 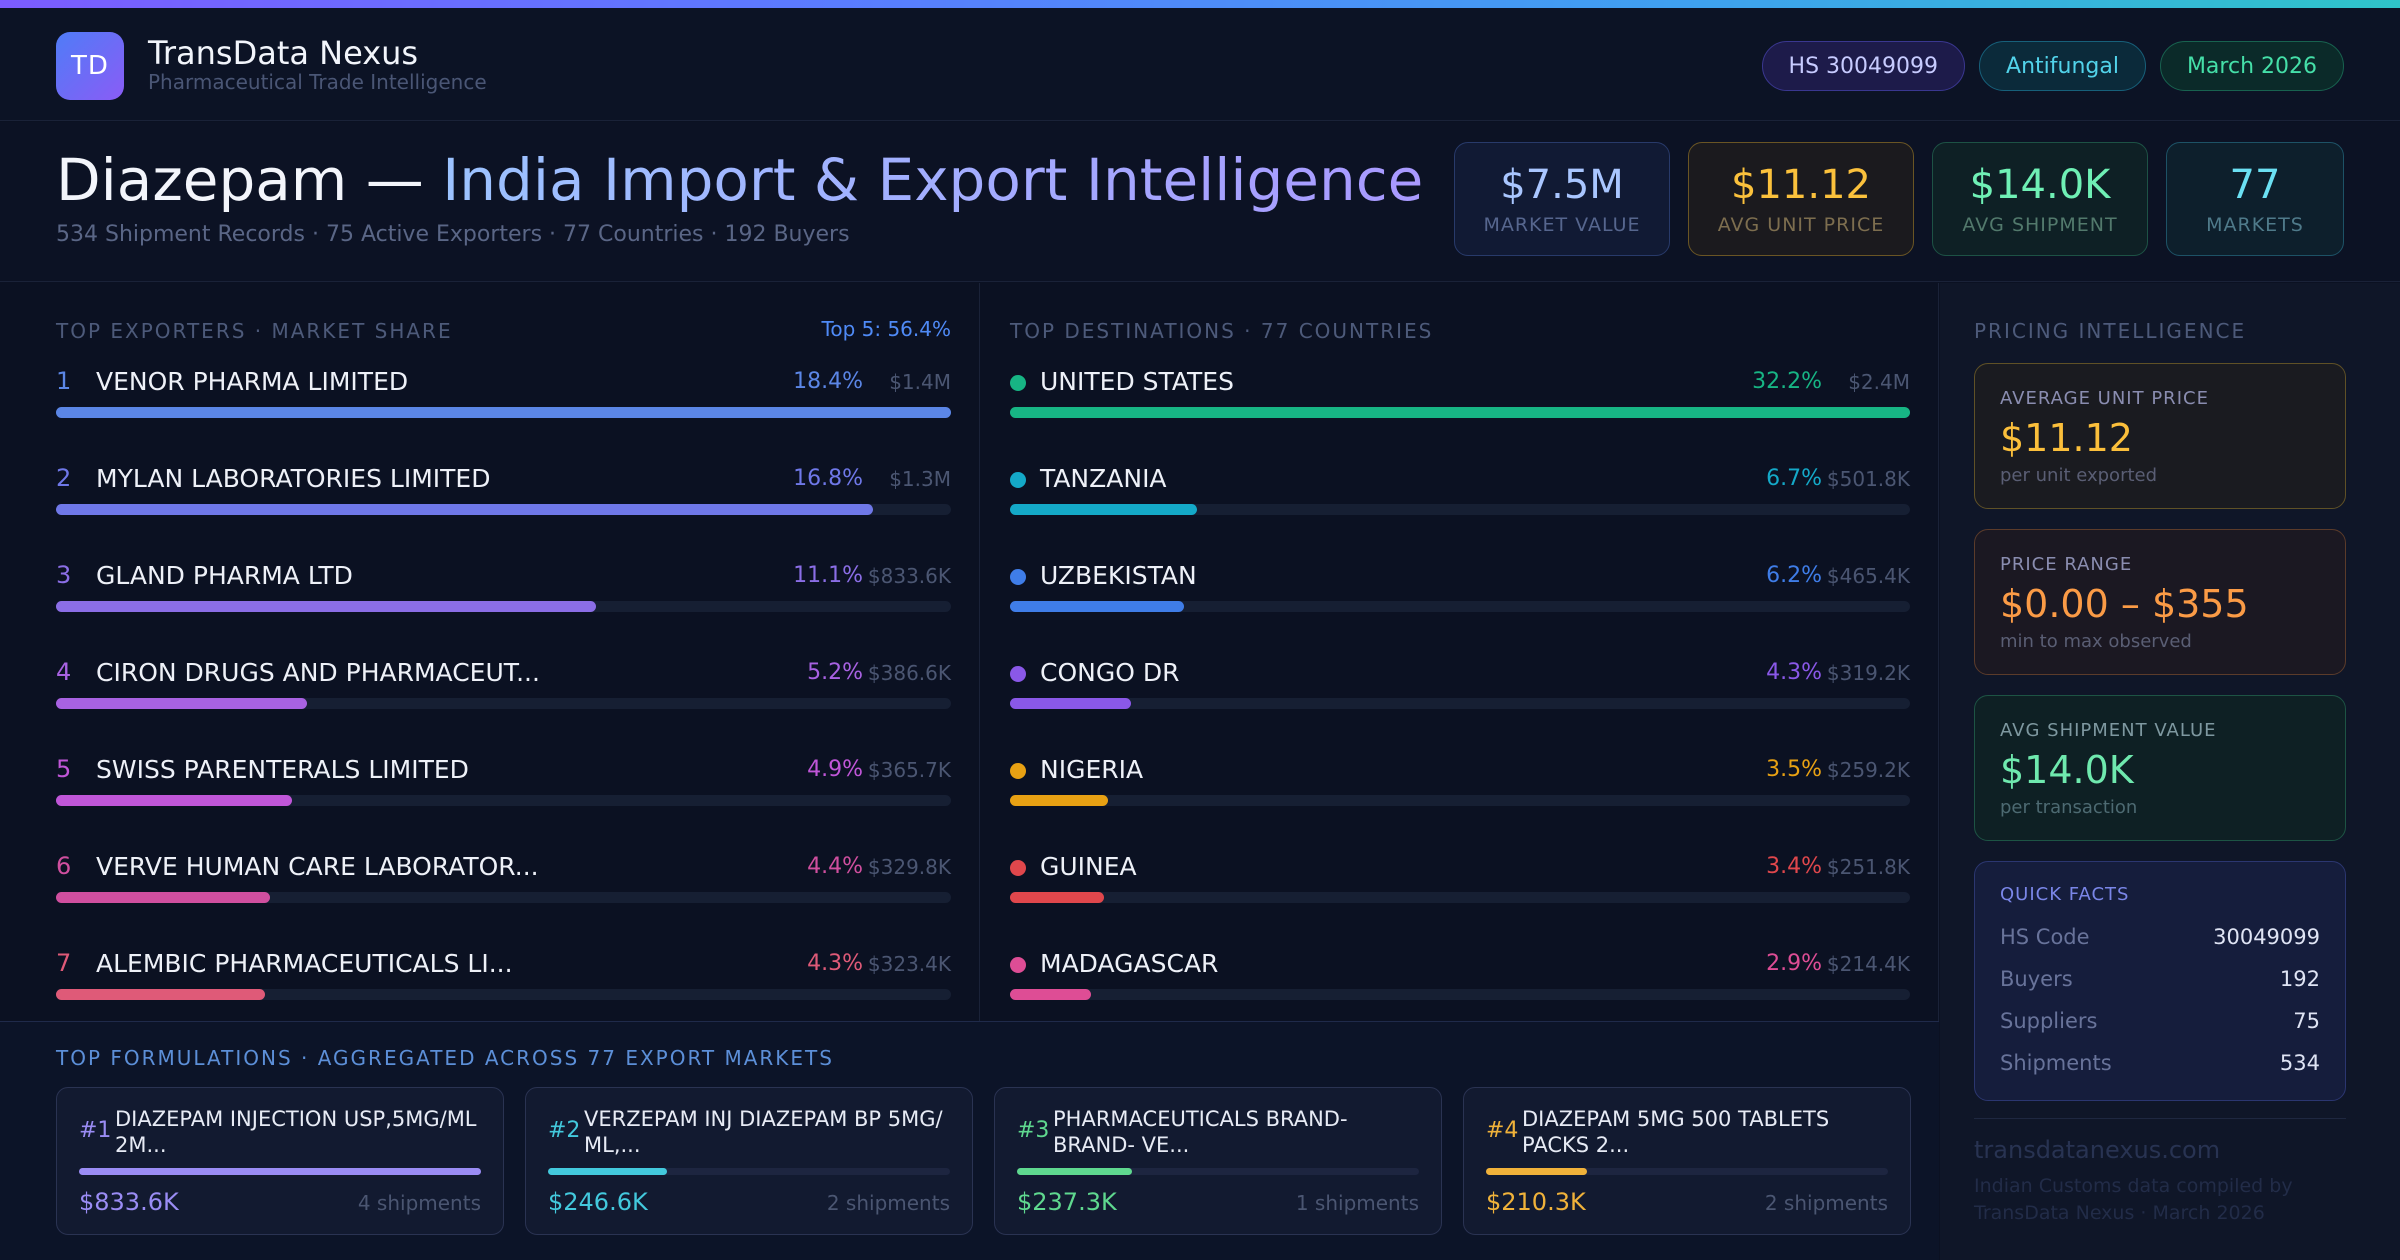 I want to click on card-value: $0.00 – $355, so click(x=2124, y=604).